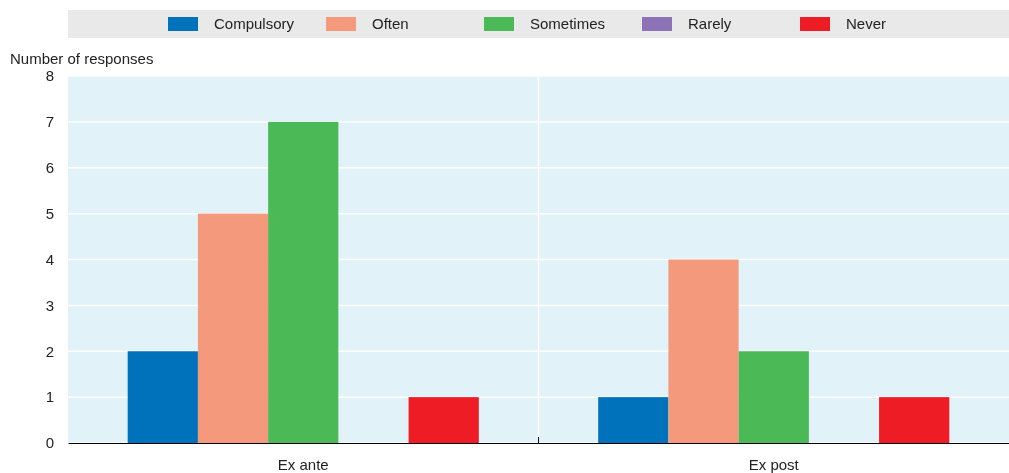 The image size is (1009, 473). Describe the element at coordinates (49, 305) in the screenshot. I see `y-tick-label: 3` at that location.